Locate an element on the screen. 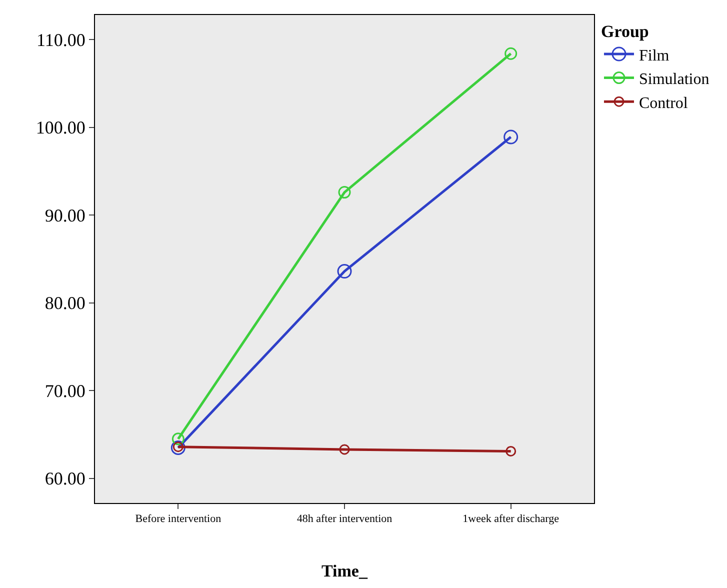  x-tick-label: 48h after intervention is located at coordinates (344, 519).